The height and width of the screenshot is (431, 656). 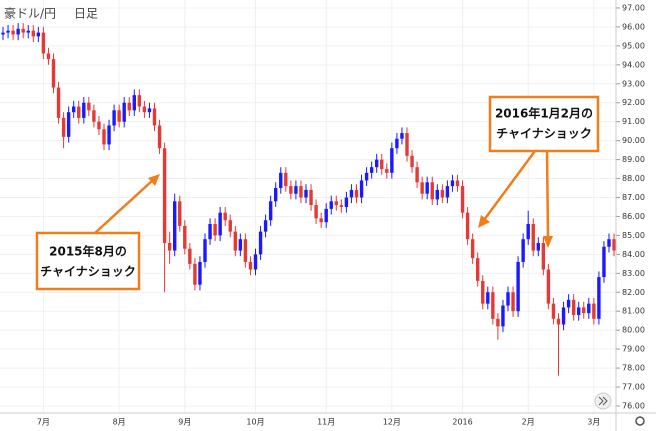 I want to click on x-tick-label: 8月, so click(x=119, y=422).